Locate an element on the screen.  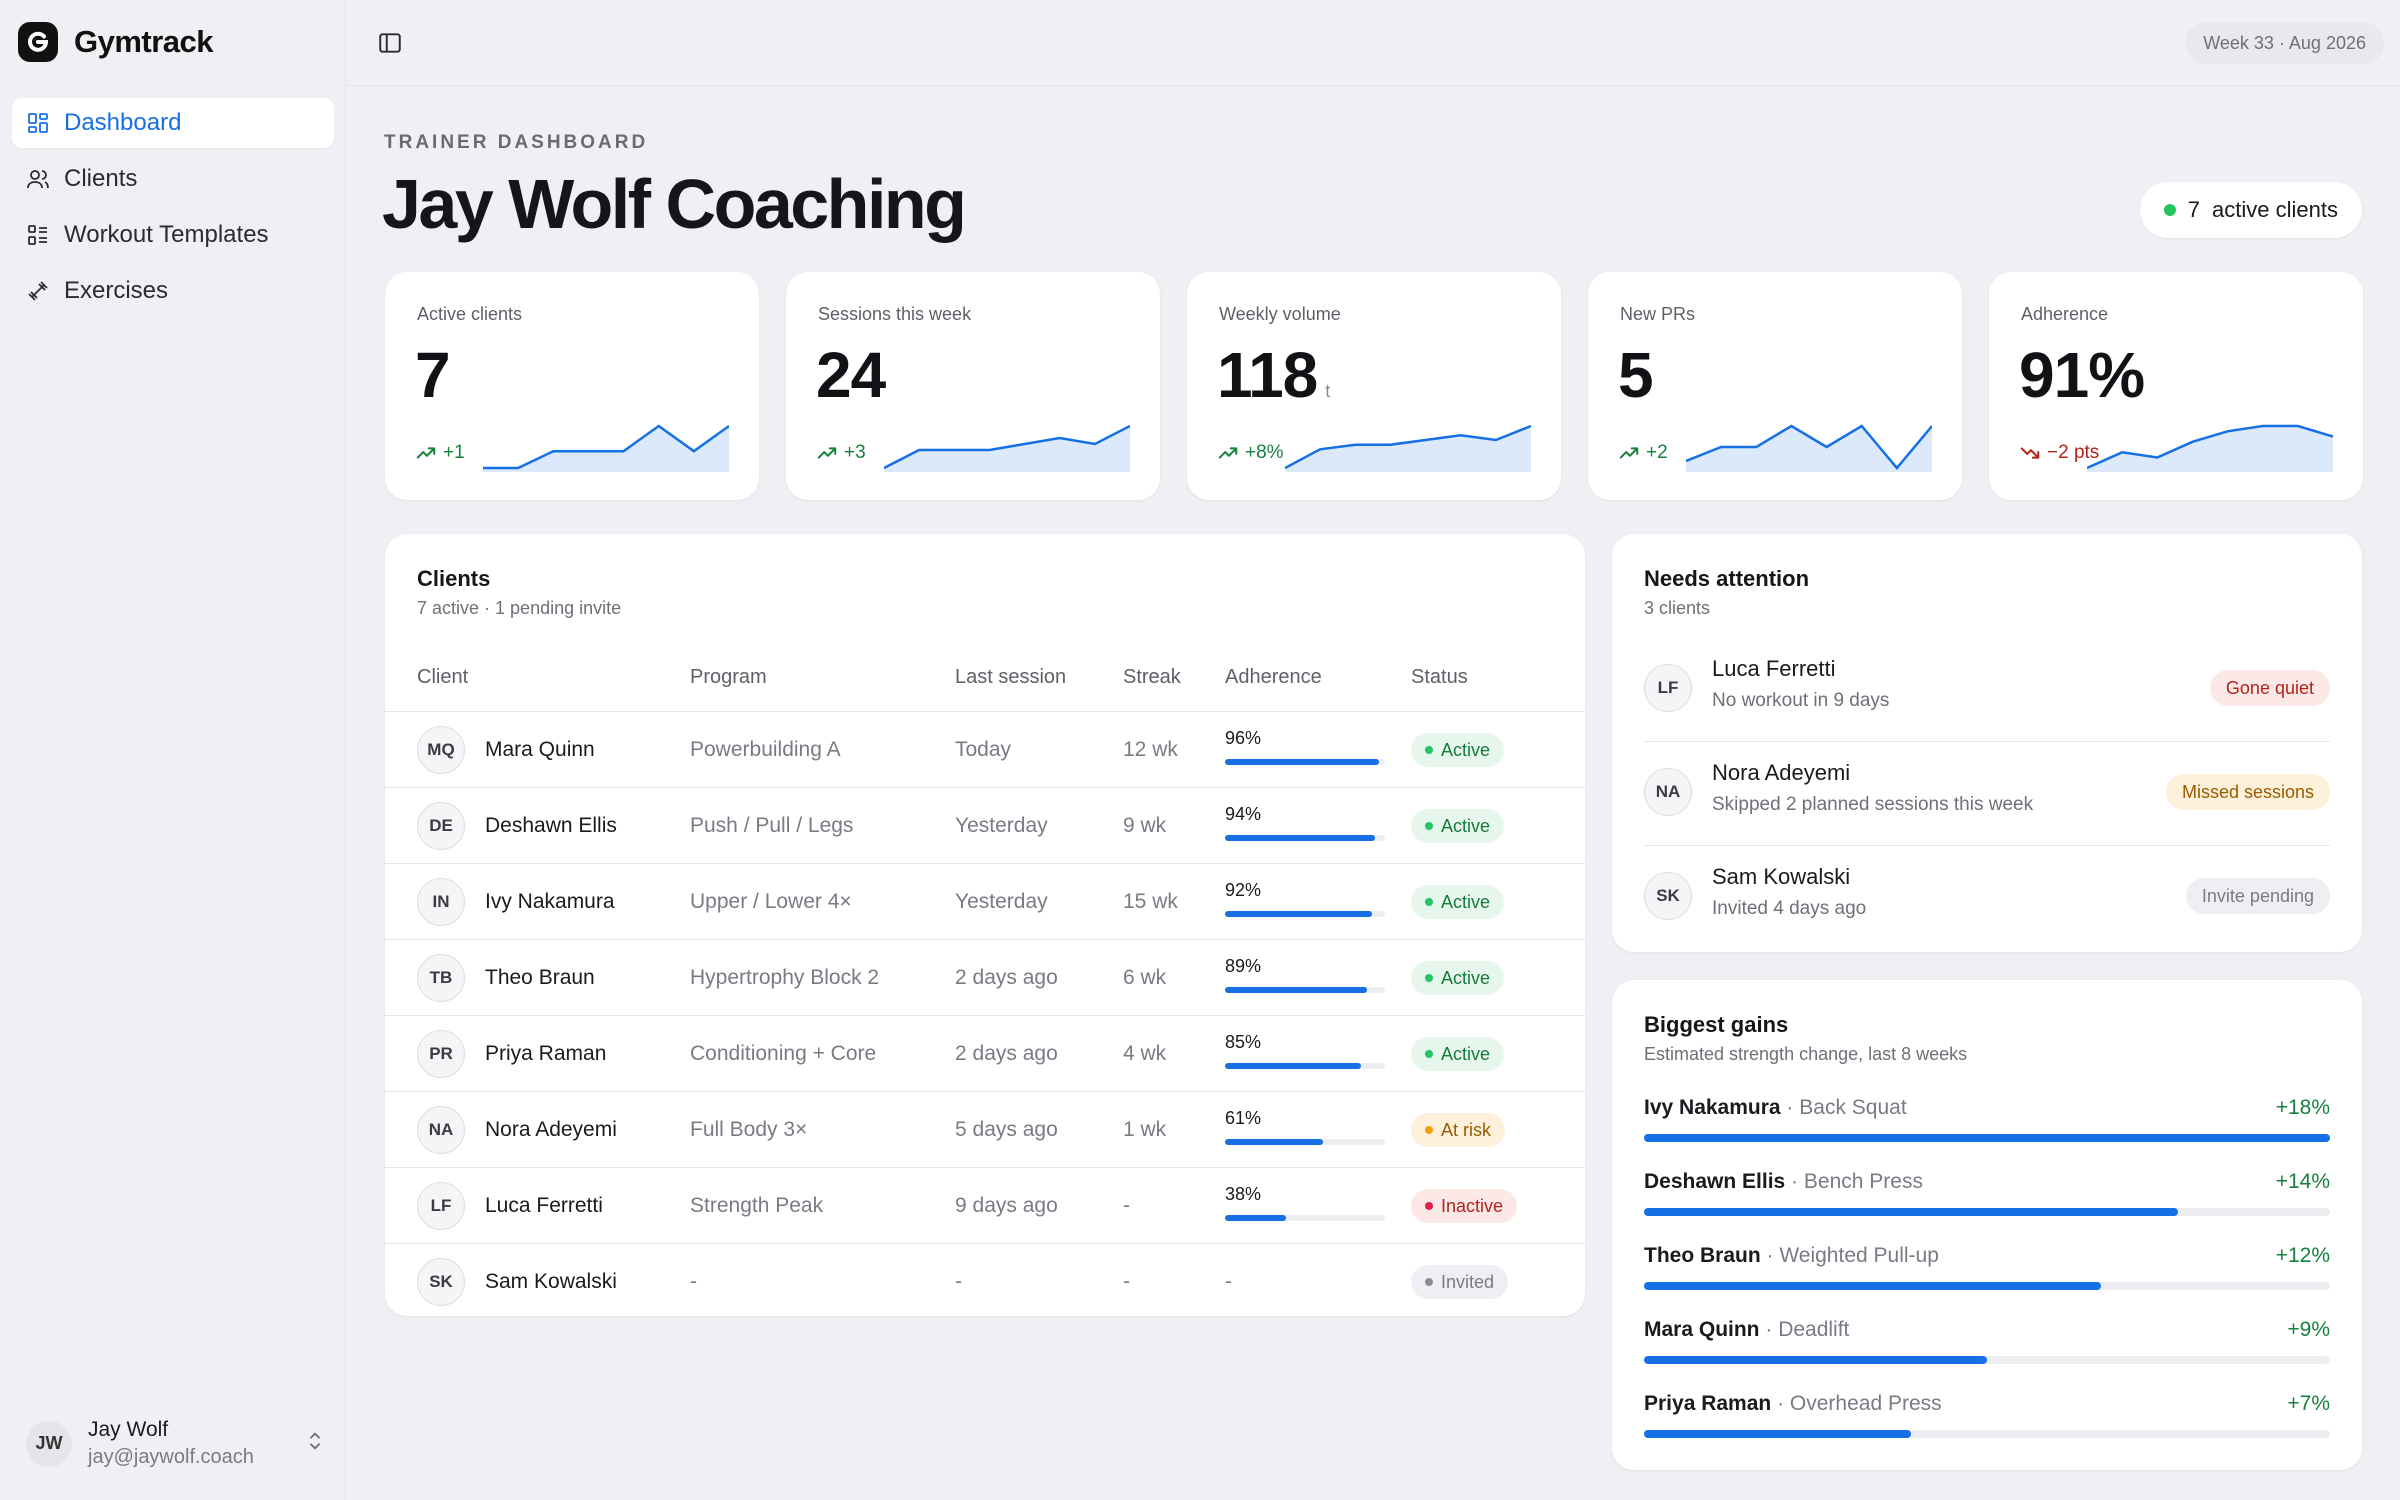
avatar: SK is located at coordinates (441, 1282).